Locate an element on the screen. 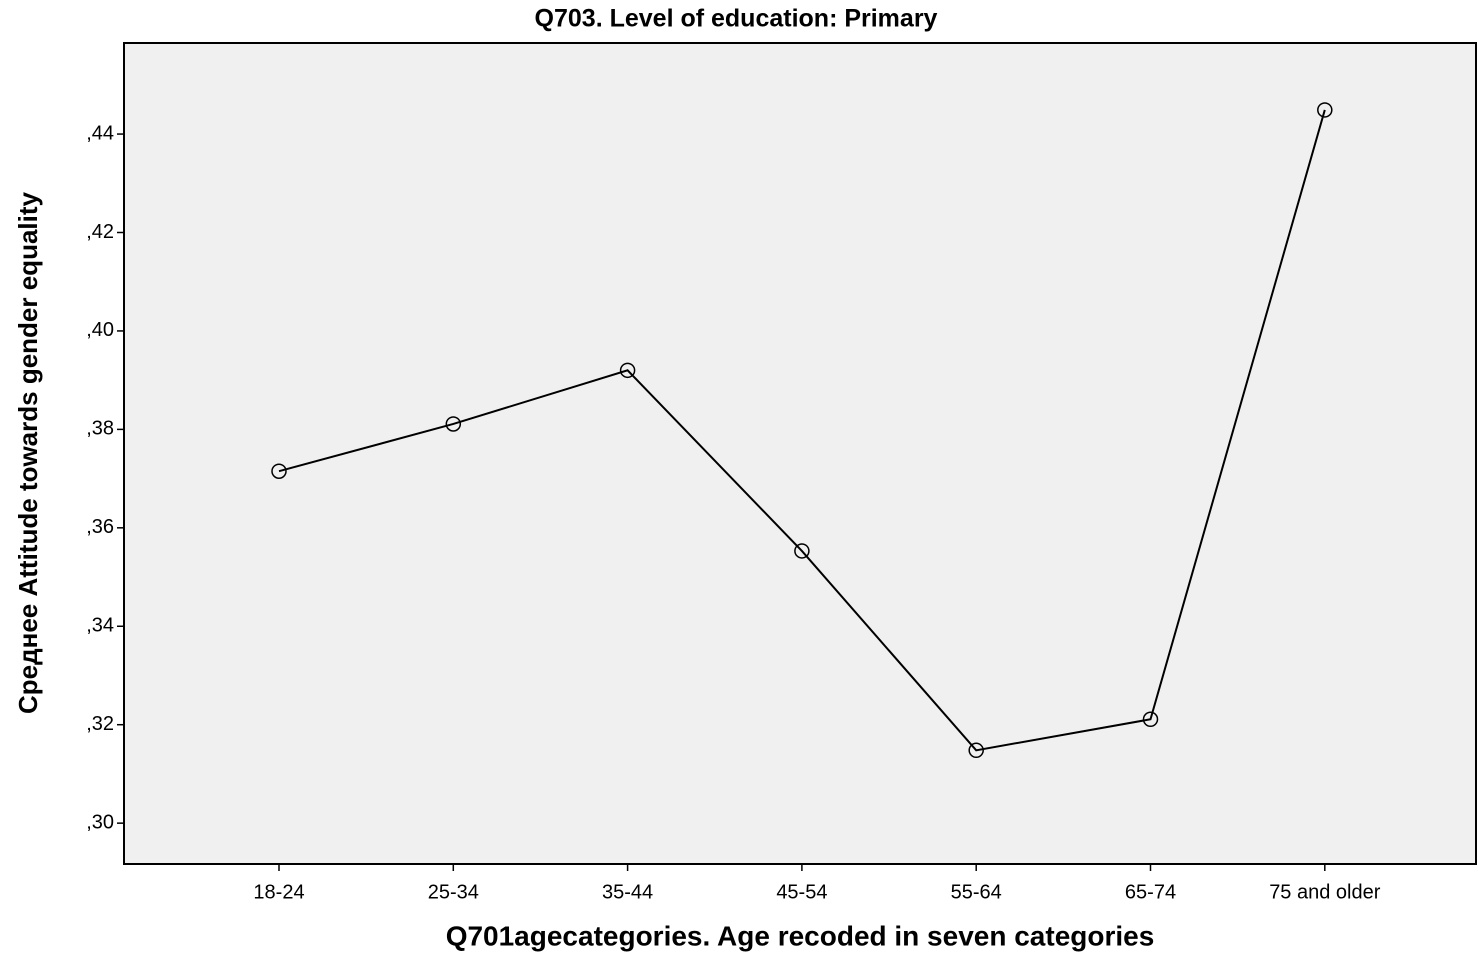 This screenshot has height=956, width=1478. y-tick-label: ,36 is located at coordinates (100, 527).